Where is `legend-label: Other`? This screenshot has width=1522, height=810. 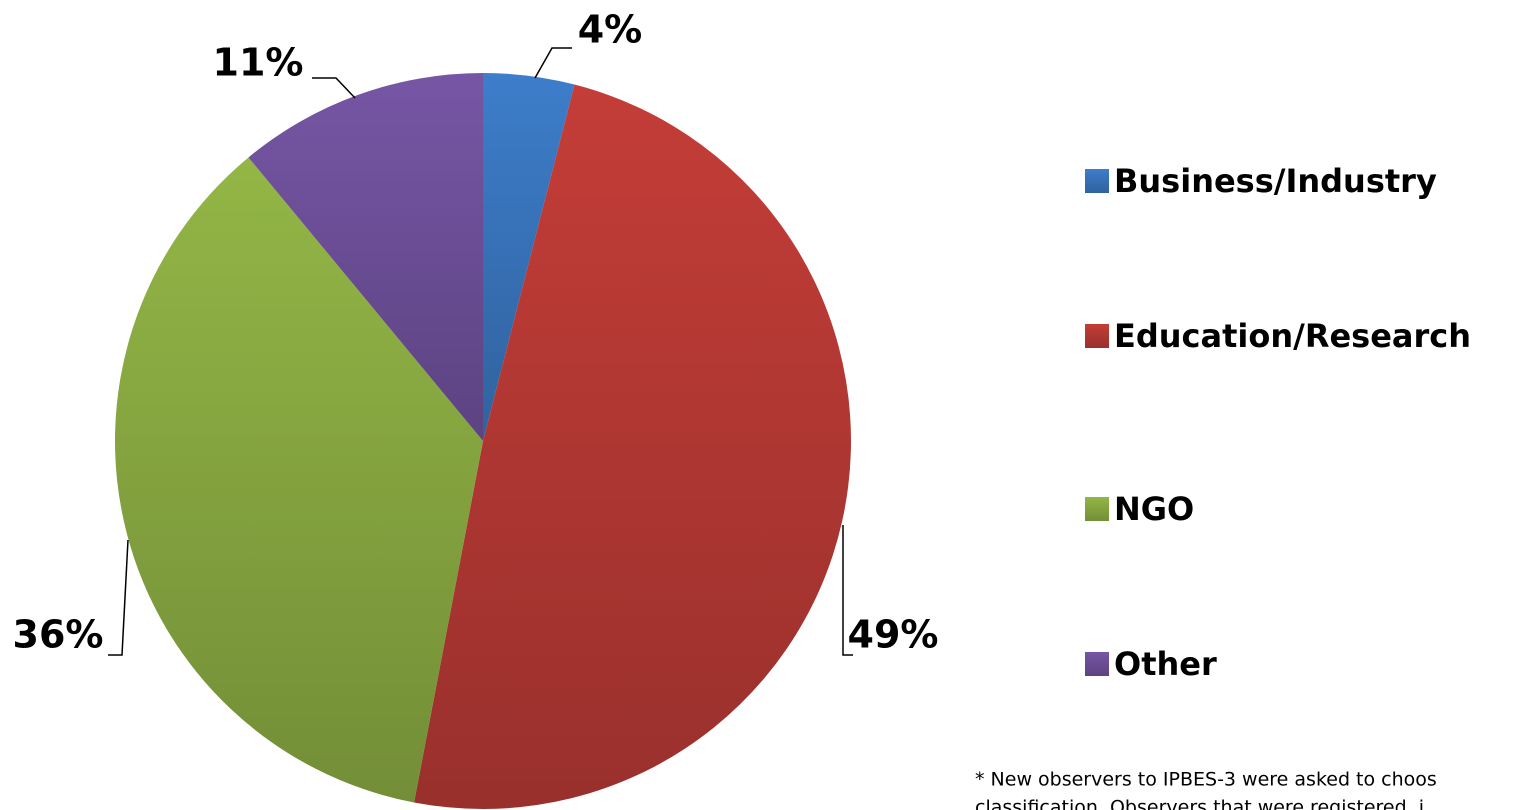
legend-label: Other is located at coordinates (1165, 664).